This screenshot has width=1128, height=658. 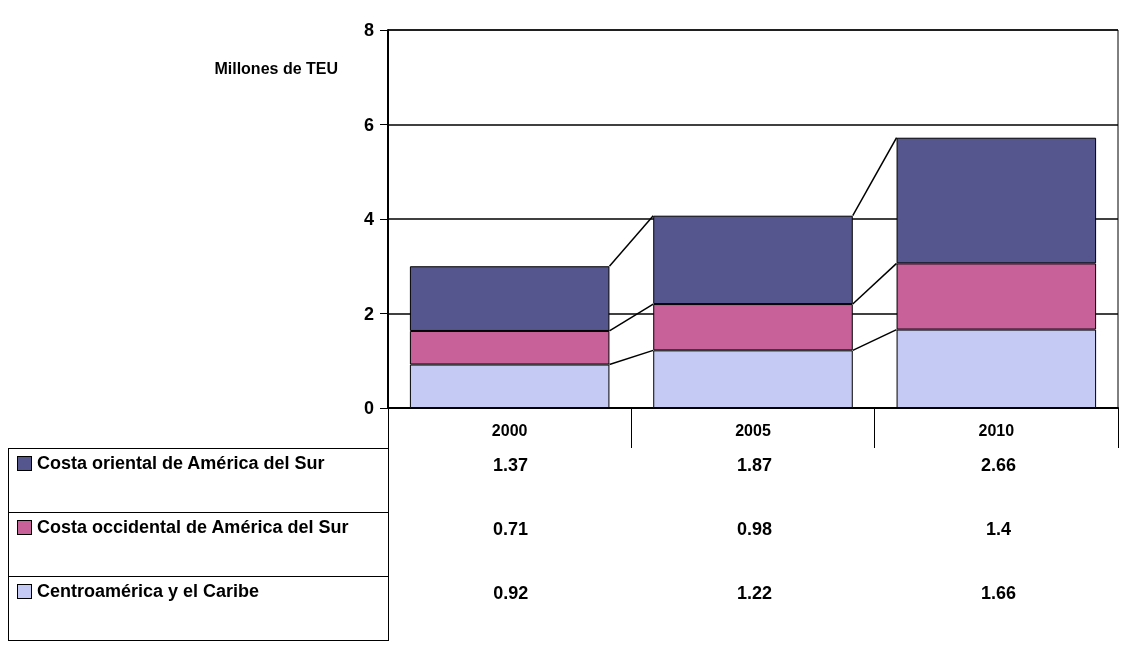 What do you see at coordinates (509, 430) in the screenshot?
I see `x-tick-label: 2000` at bounding box center [509, 430].